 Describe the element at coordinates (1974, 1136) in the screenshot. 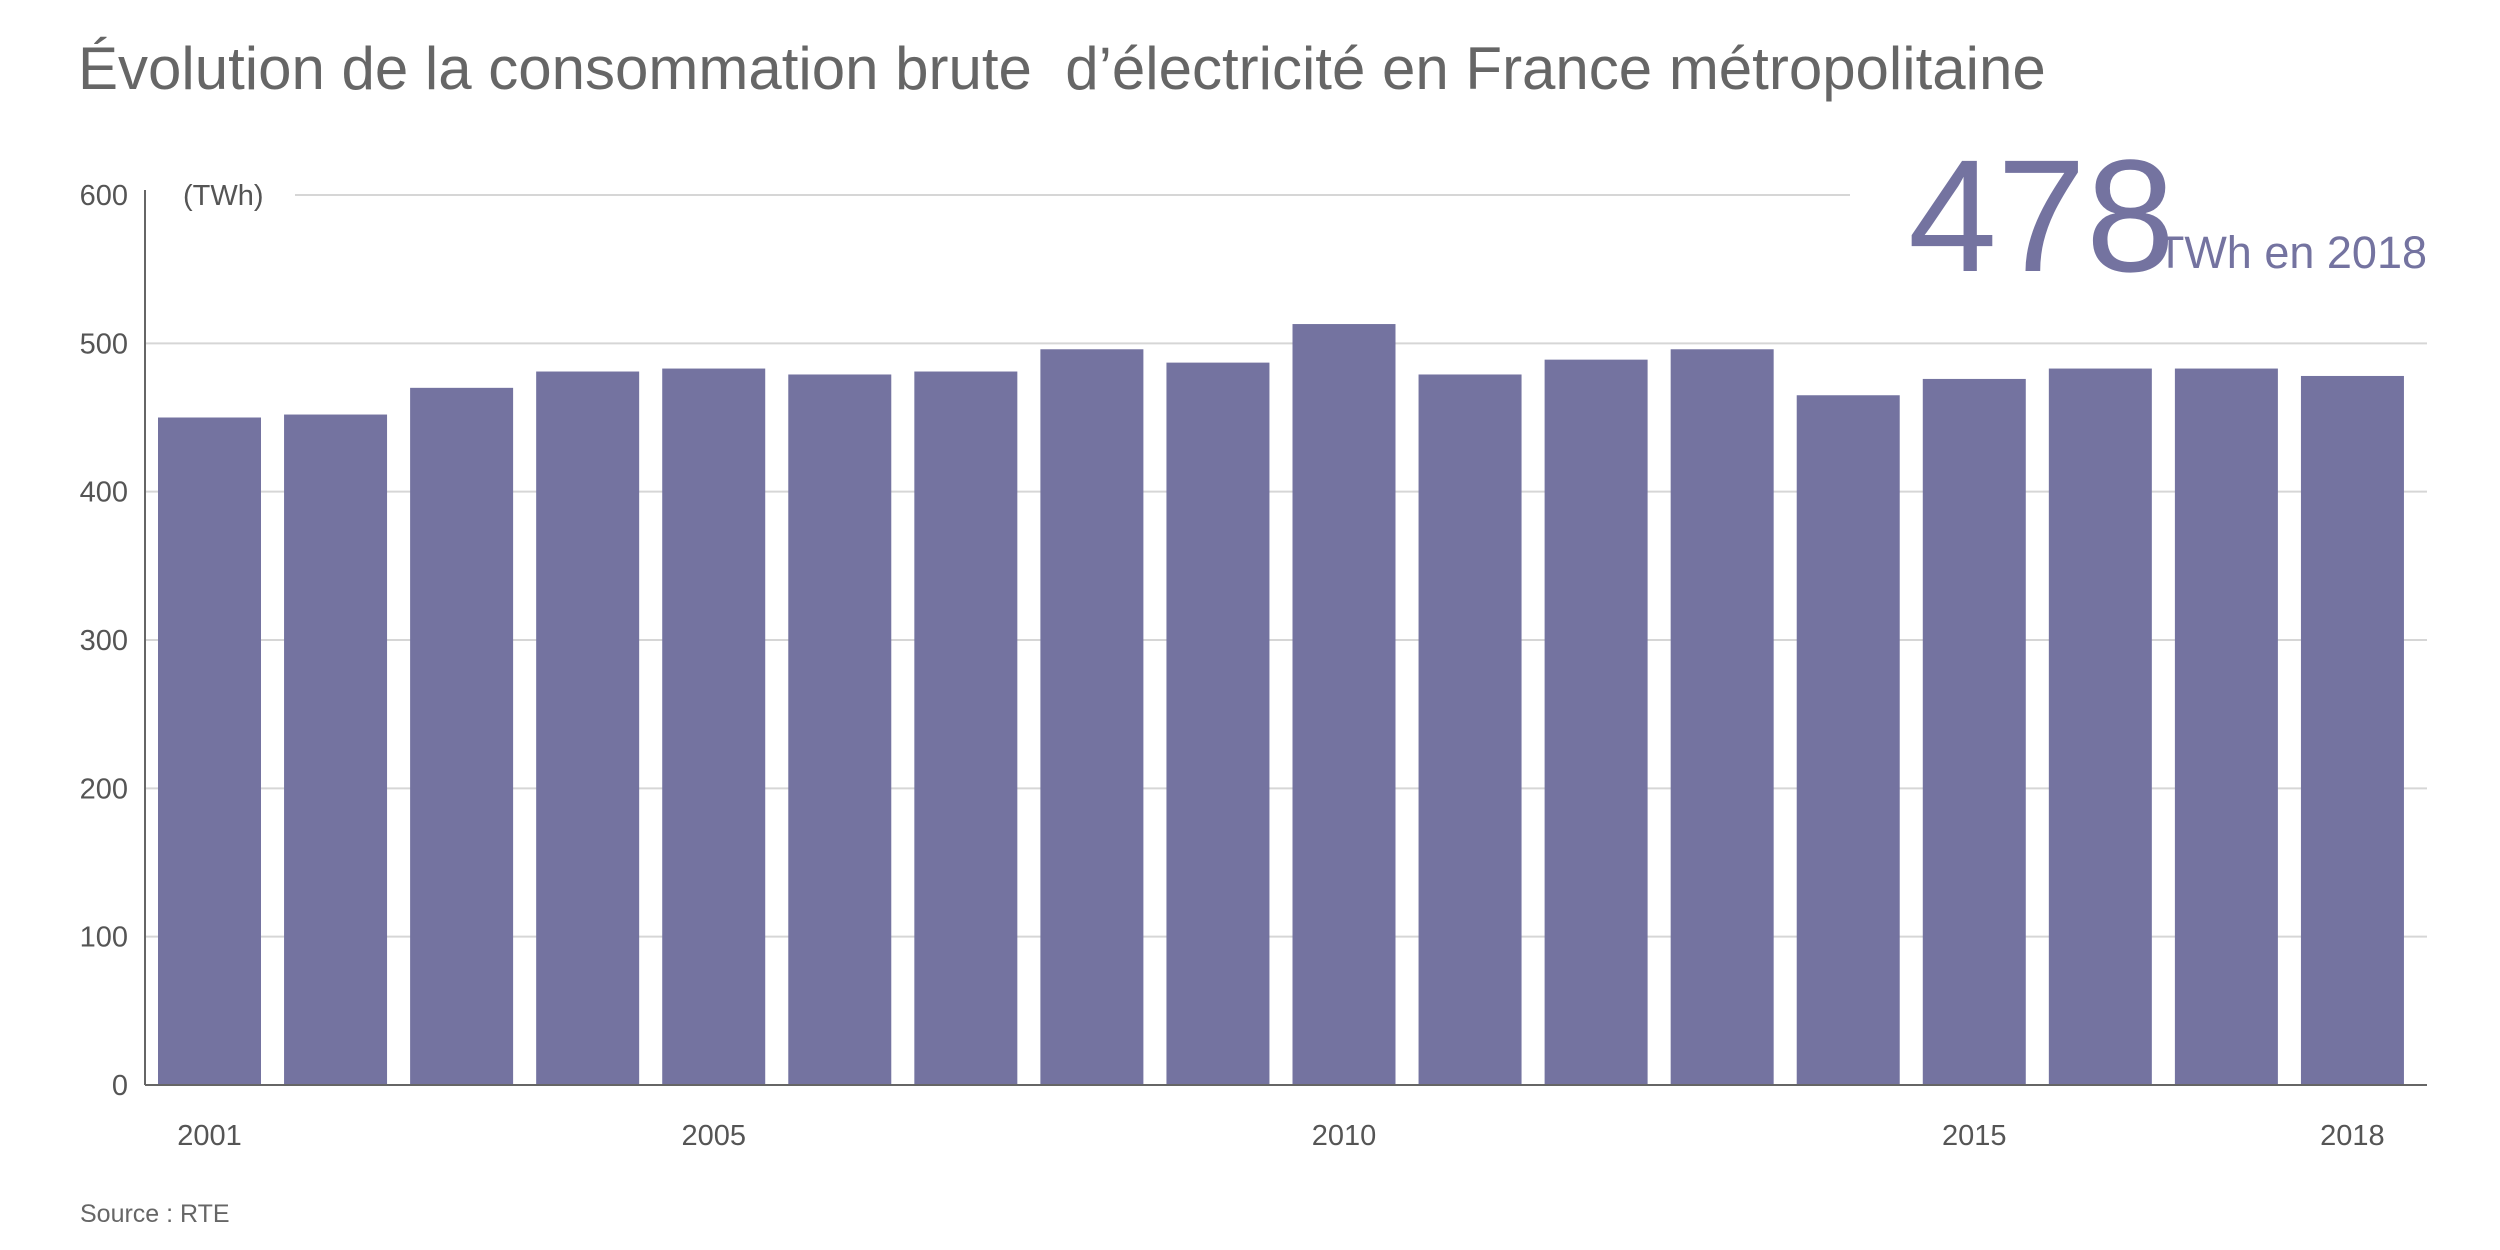

I see `x-tick-label: 2015` at that location.